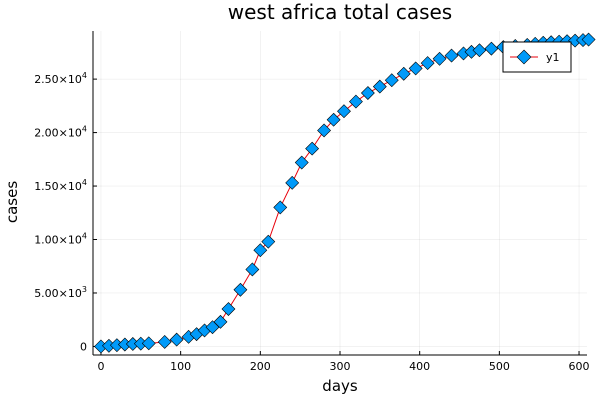 The width and height of the screenshot is (600, 400). What do you see at coordinates (579, 366) in the screenshot?
I see `x-tick-label-6: 600` at bounding box center [579, 366].